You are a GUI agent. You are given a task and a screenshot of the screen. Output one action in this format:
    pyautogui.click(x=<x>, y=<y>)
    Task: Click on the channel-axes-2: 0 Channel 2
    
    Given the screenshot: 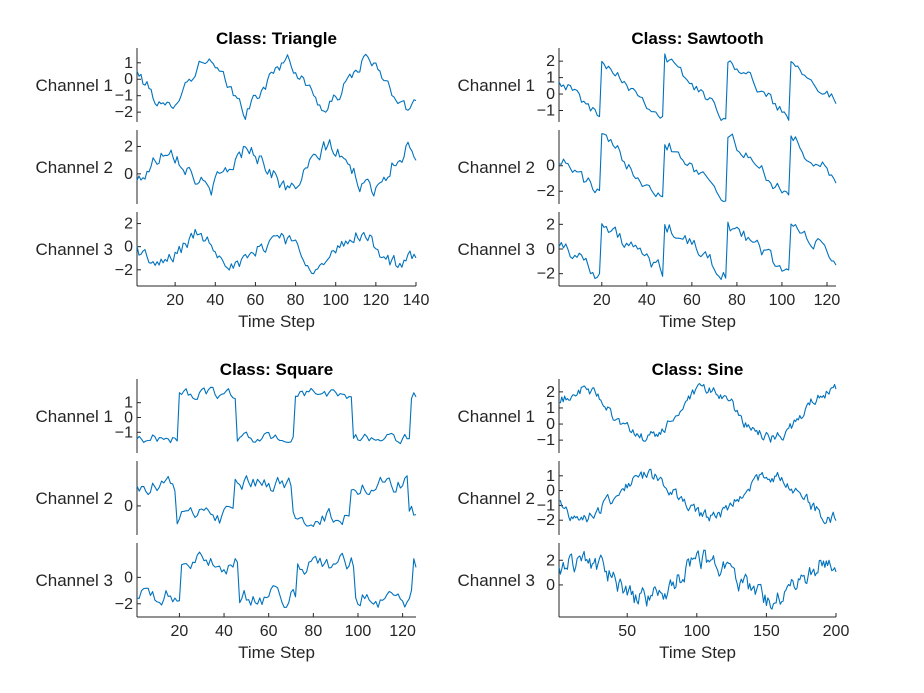 What is the action you would take?
    pyautogui.click(x=226, y=498)
    